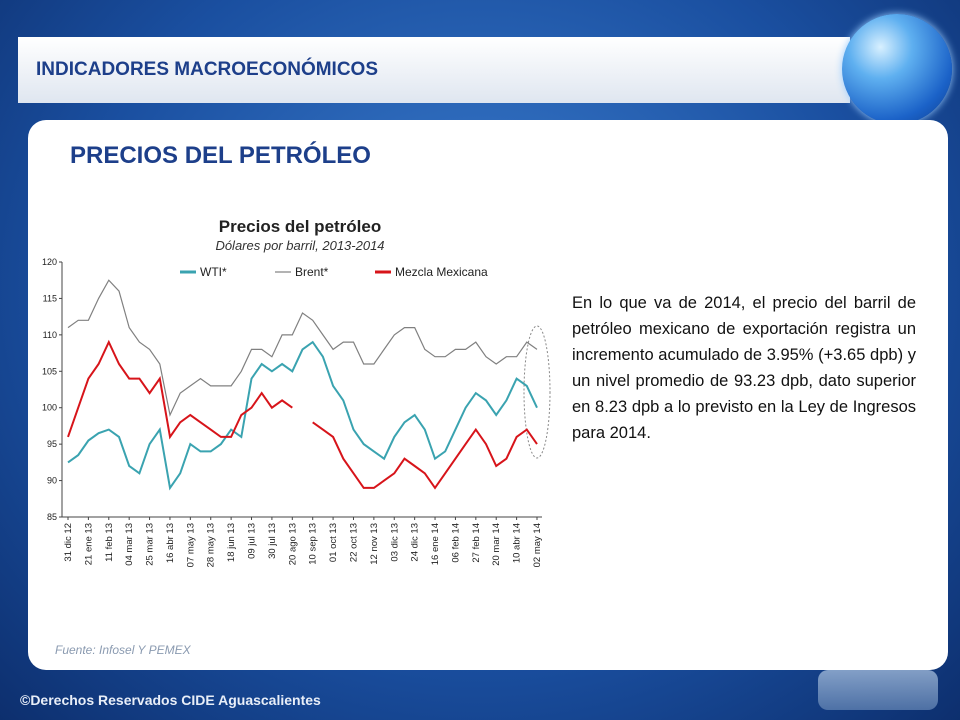  What do you see at coordinates (50, 335) in the screenshot?
I see `y-tick-label: 110` at bounding box center [50, 335].